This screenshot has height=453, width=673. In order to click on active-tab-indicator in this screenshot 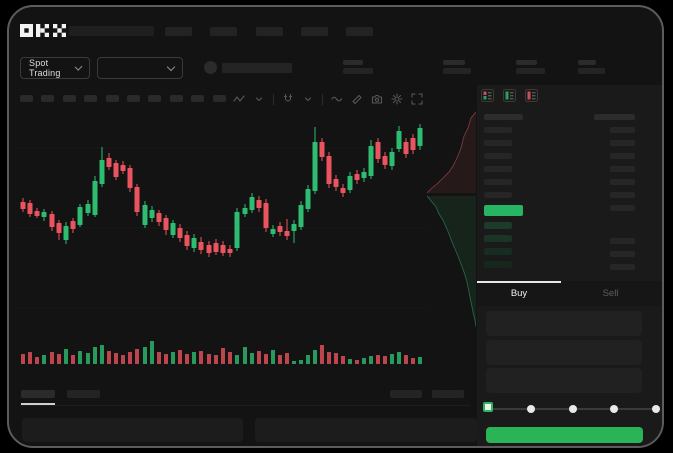, I will do `click(519, 282)`.